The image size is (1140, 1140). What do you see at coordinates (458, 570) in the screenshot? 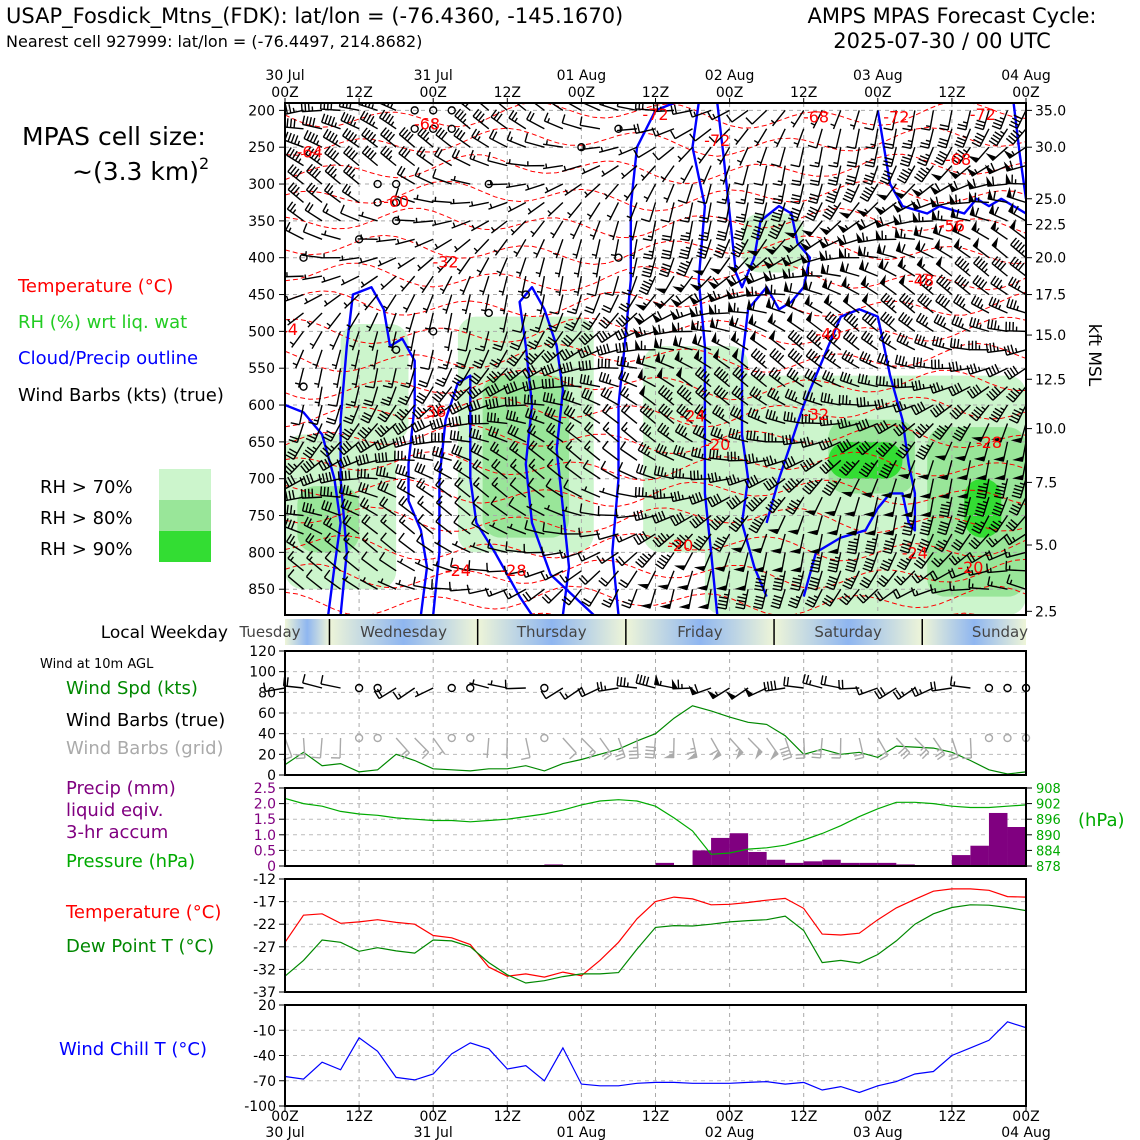
I see `temperature-contour-label: -24` at bounding box center [458, 570].